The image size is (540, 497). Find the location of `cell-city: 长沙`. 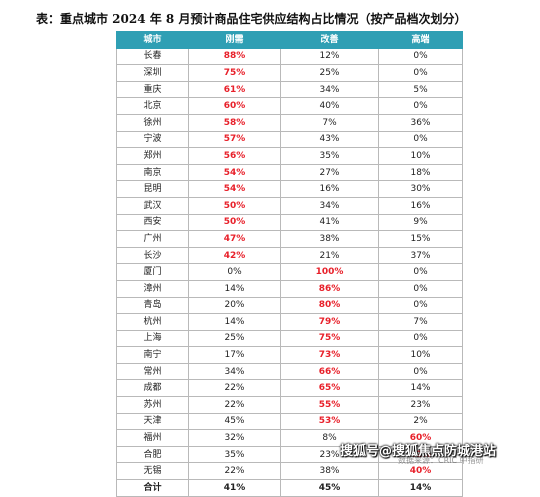

cell-city: 长沙 is located at coordinates (152, 255).